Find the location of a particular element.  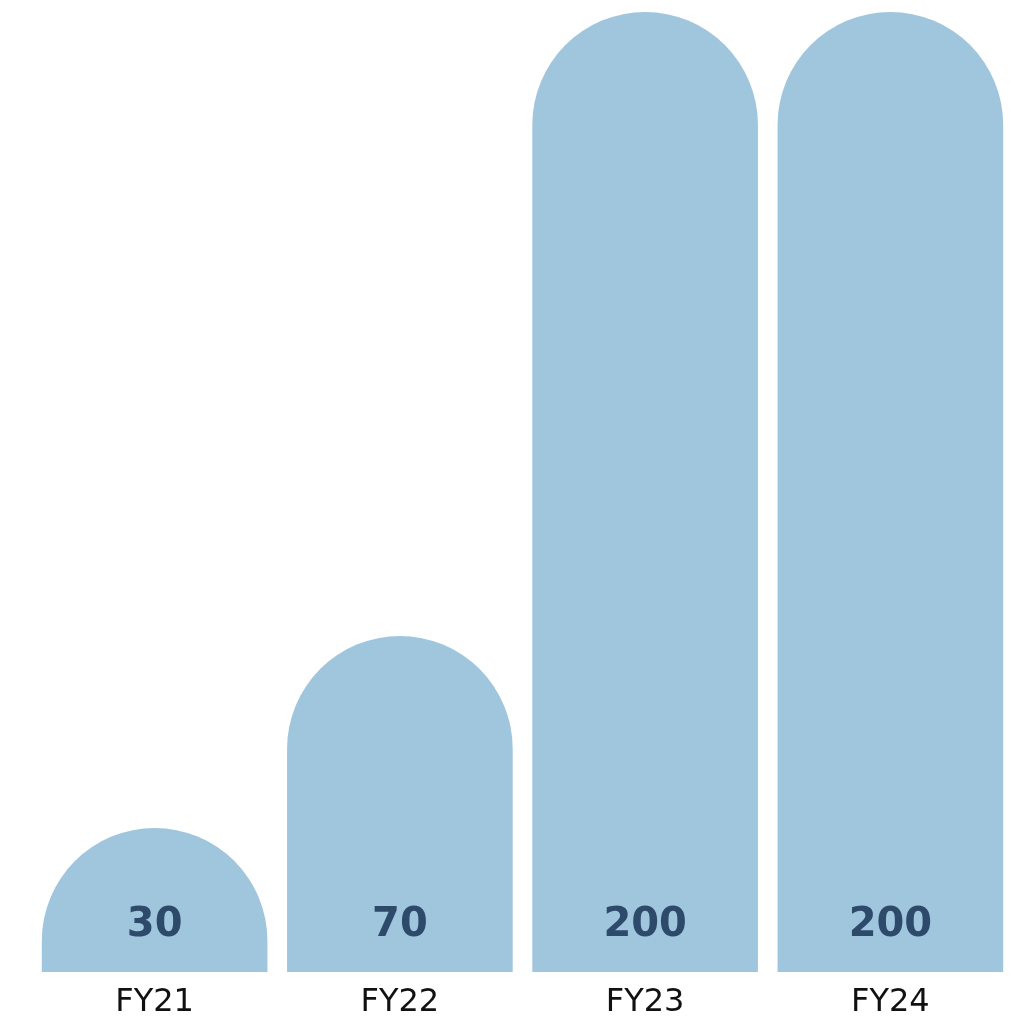

data-label: 70 is located at coordinates (400, 922).